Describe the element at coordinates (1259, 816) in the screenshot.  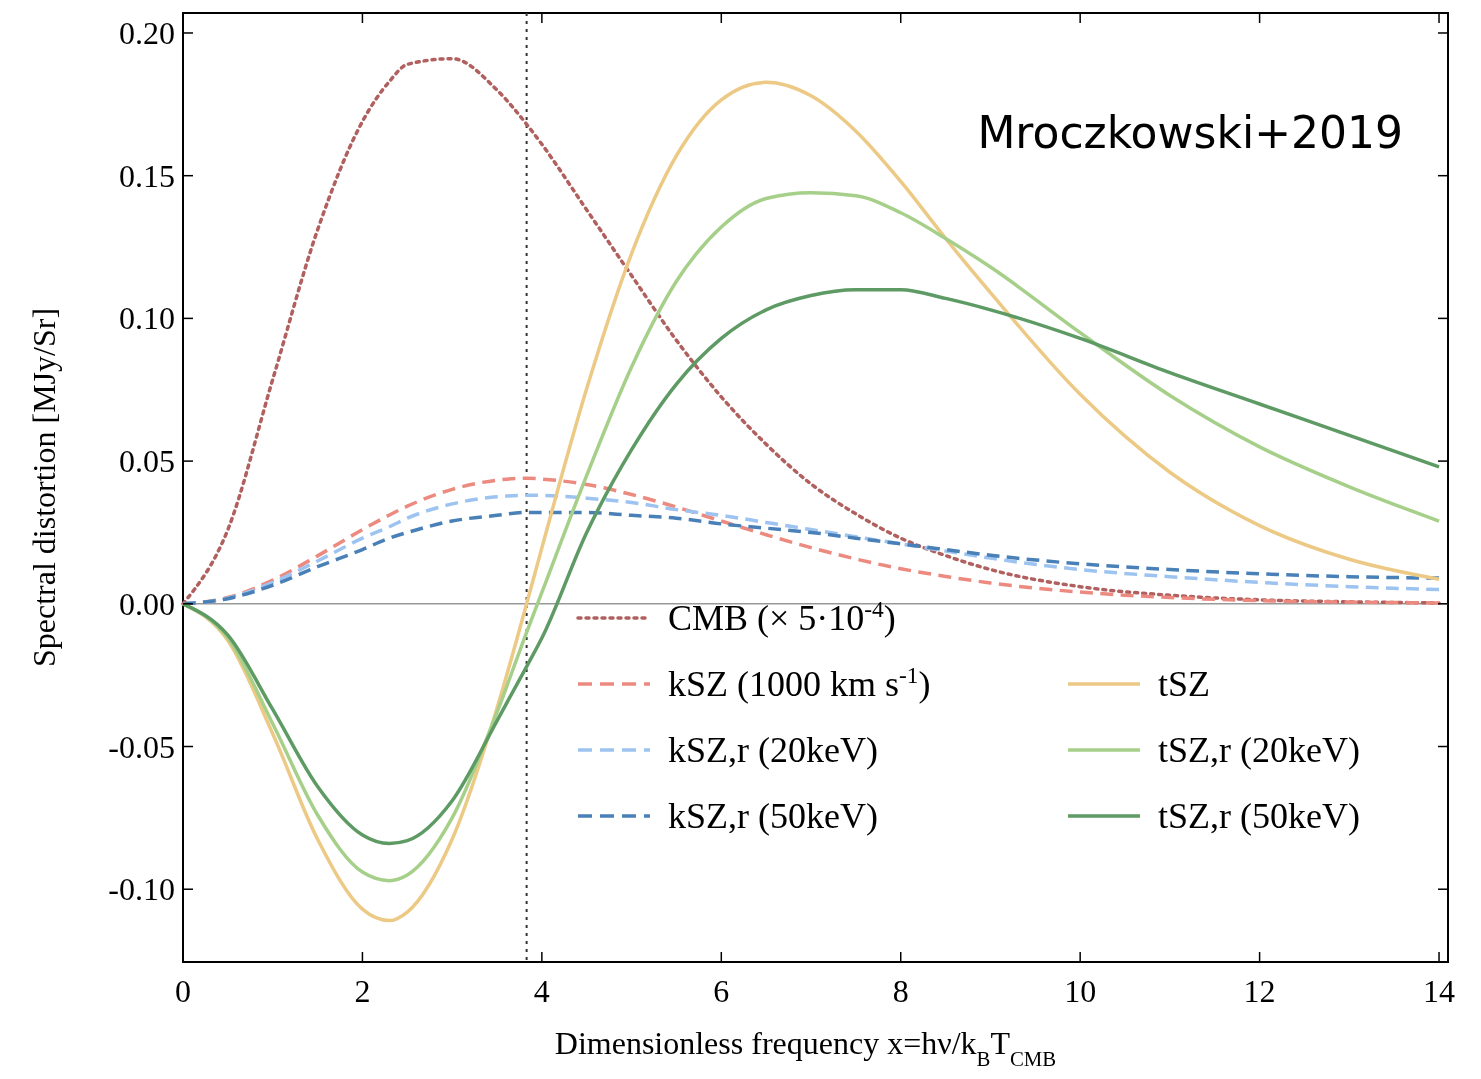
I see `legend-label: tSZ,r (50keV)` at that location.